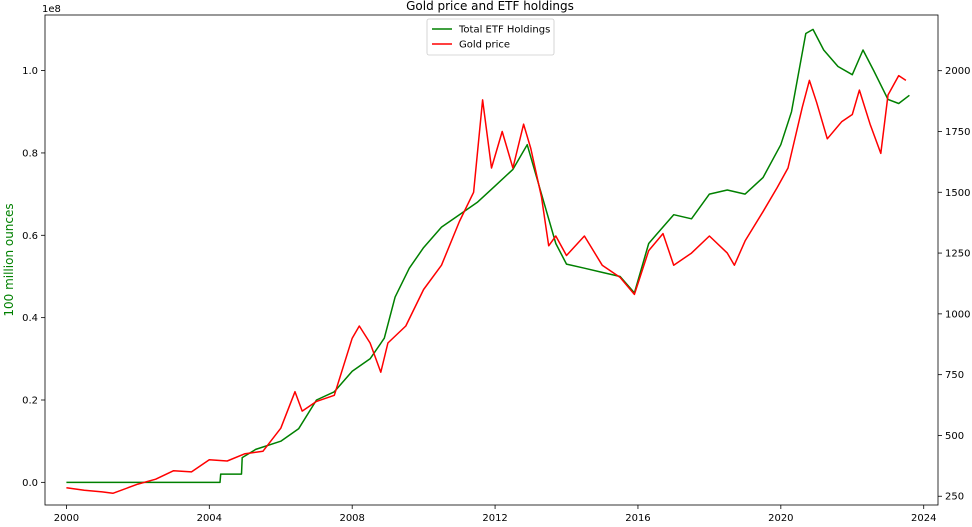  I want to click on legend-entry: Total ETF Holdings, so click(504, 30).